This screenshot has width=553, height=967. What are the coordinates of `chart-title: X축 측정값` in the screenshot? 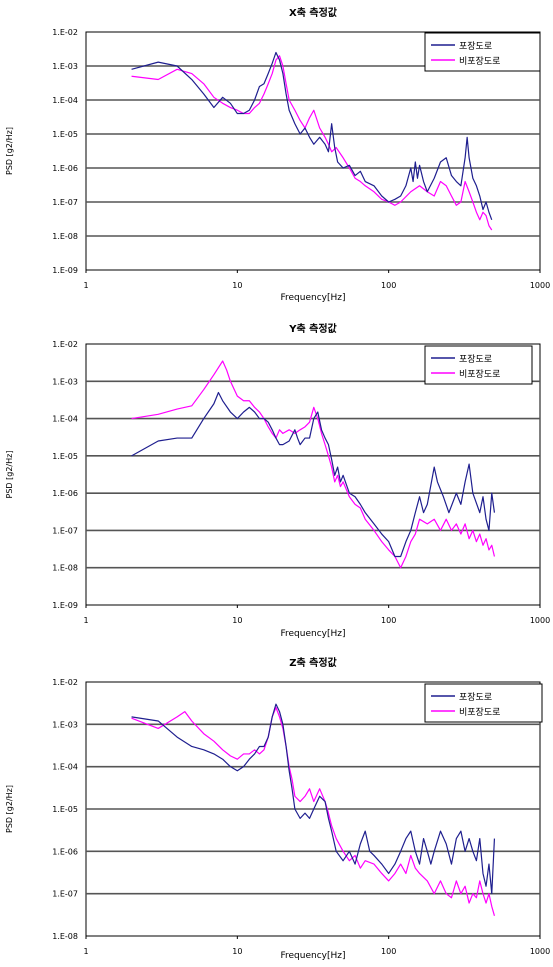 It's located at (313, 12).